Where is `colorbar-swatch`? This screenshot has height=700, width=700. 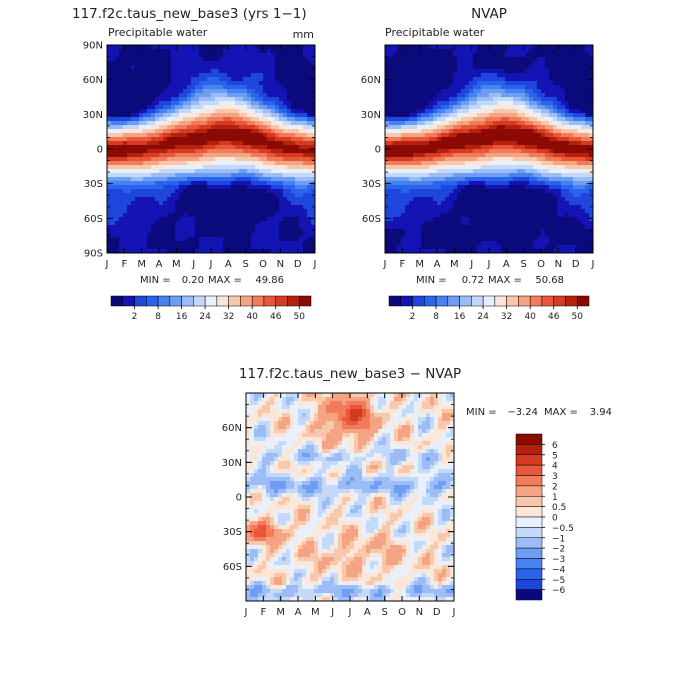
colorbar-swatch is located at coordinates (175, 301).